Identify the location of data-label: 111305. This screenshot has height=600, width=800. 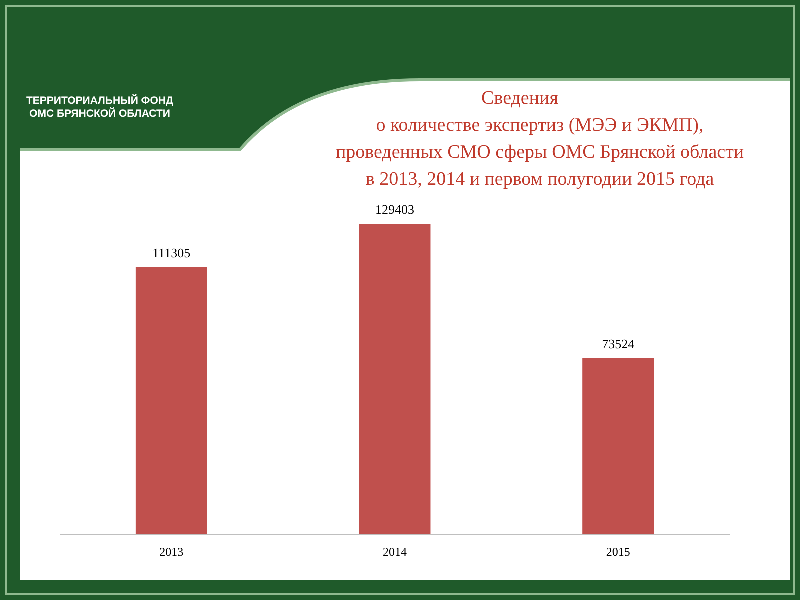
(171, 252).